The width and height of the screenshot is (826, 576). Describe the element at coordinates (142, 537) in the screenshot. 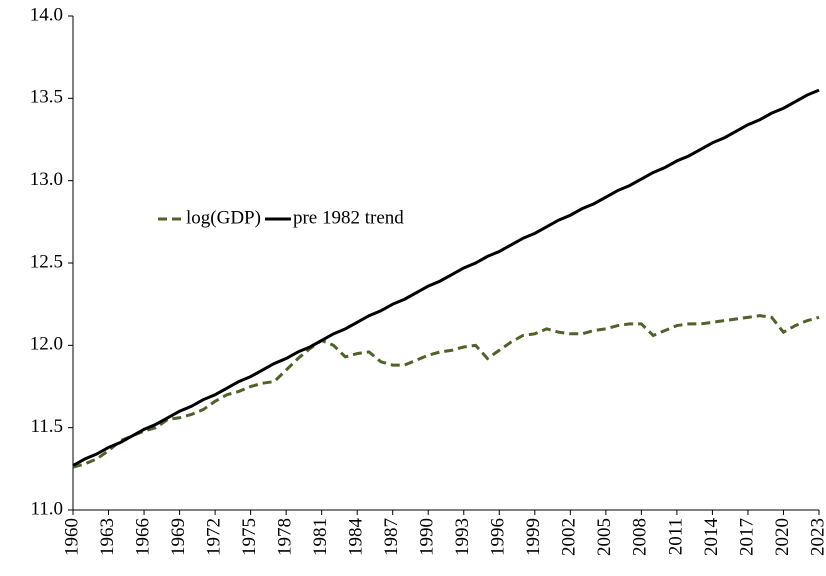

I see `x-tick-label: 1966` at that location.